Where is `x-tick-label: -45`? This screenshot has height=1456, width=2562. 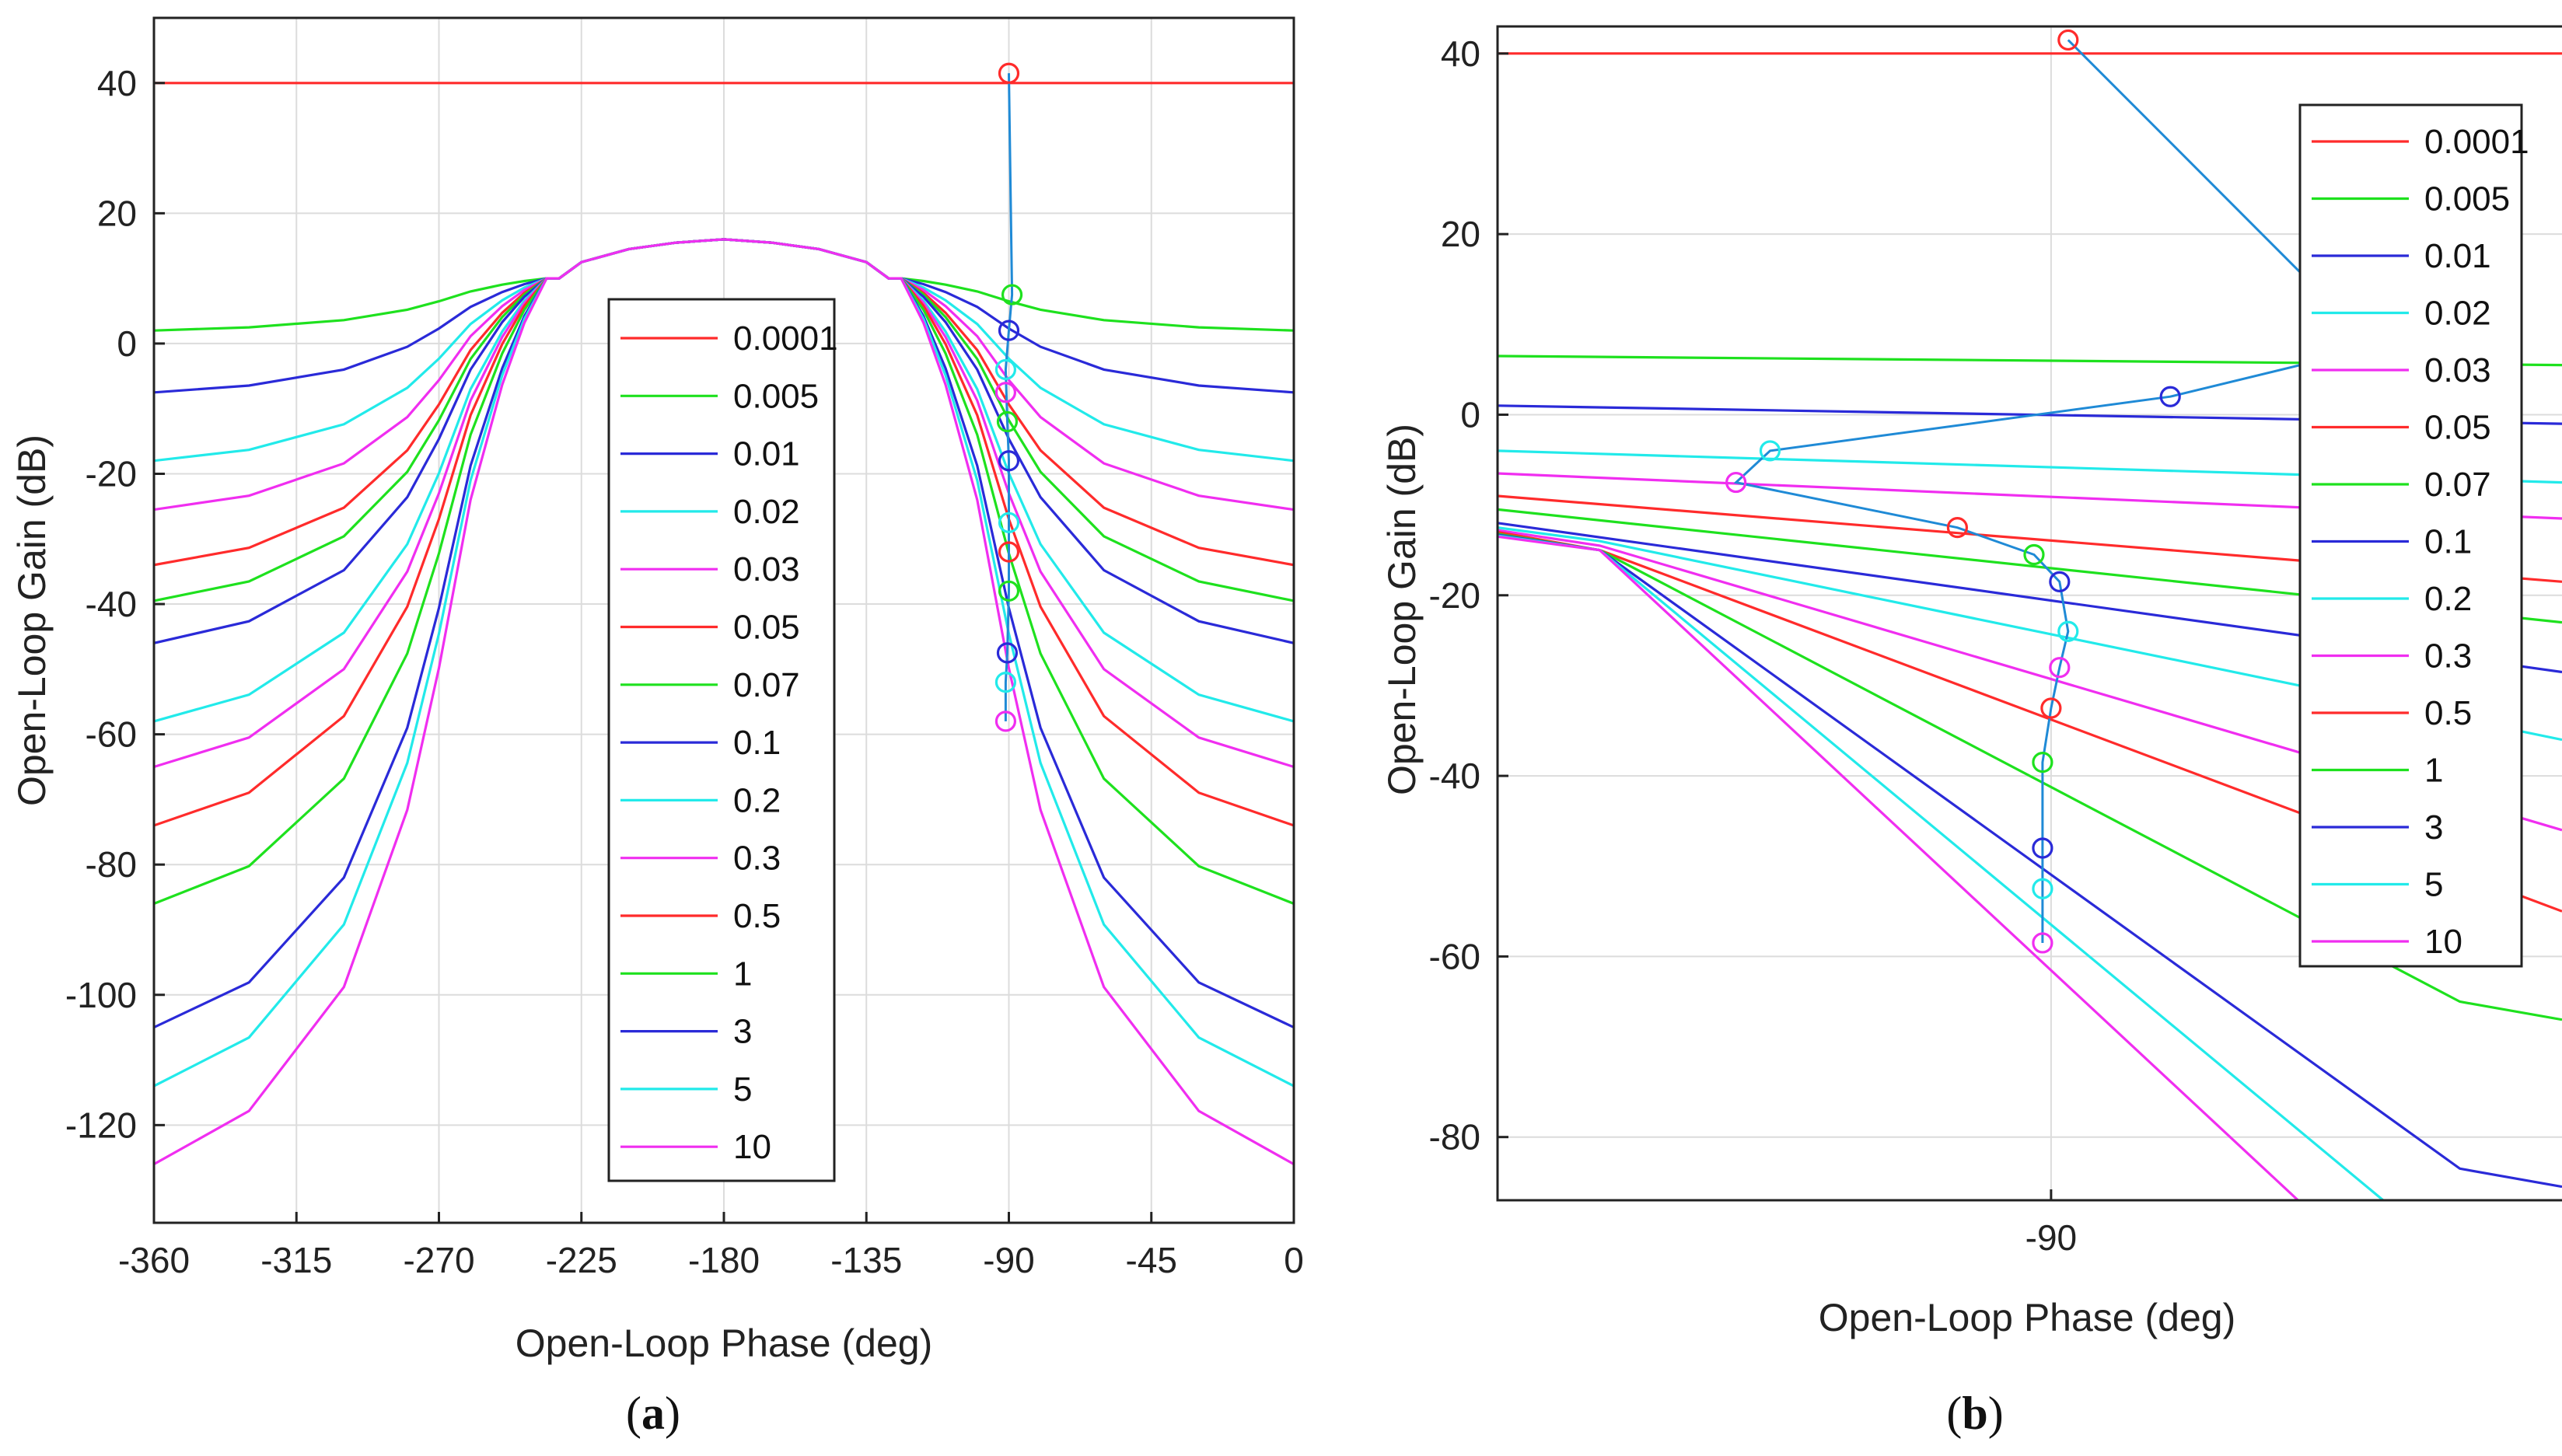
x-tick-label: -45 is located at coordinates (1151, 1260).